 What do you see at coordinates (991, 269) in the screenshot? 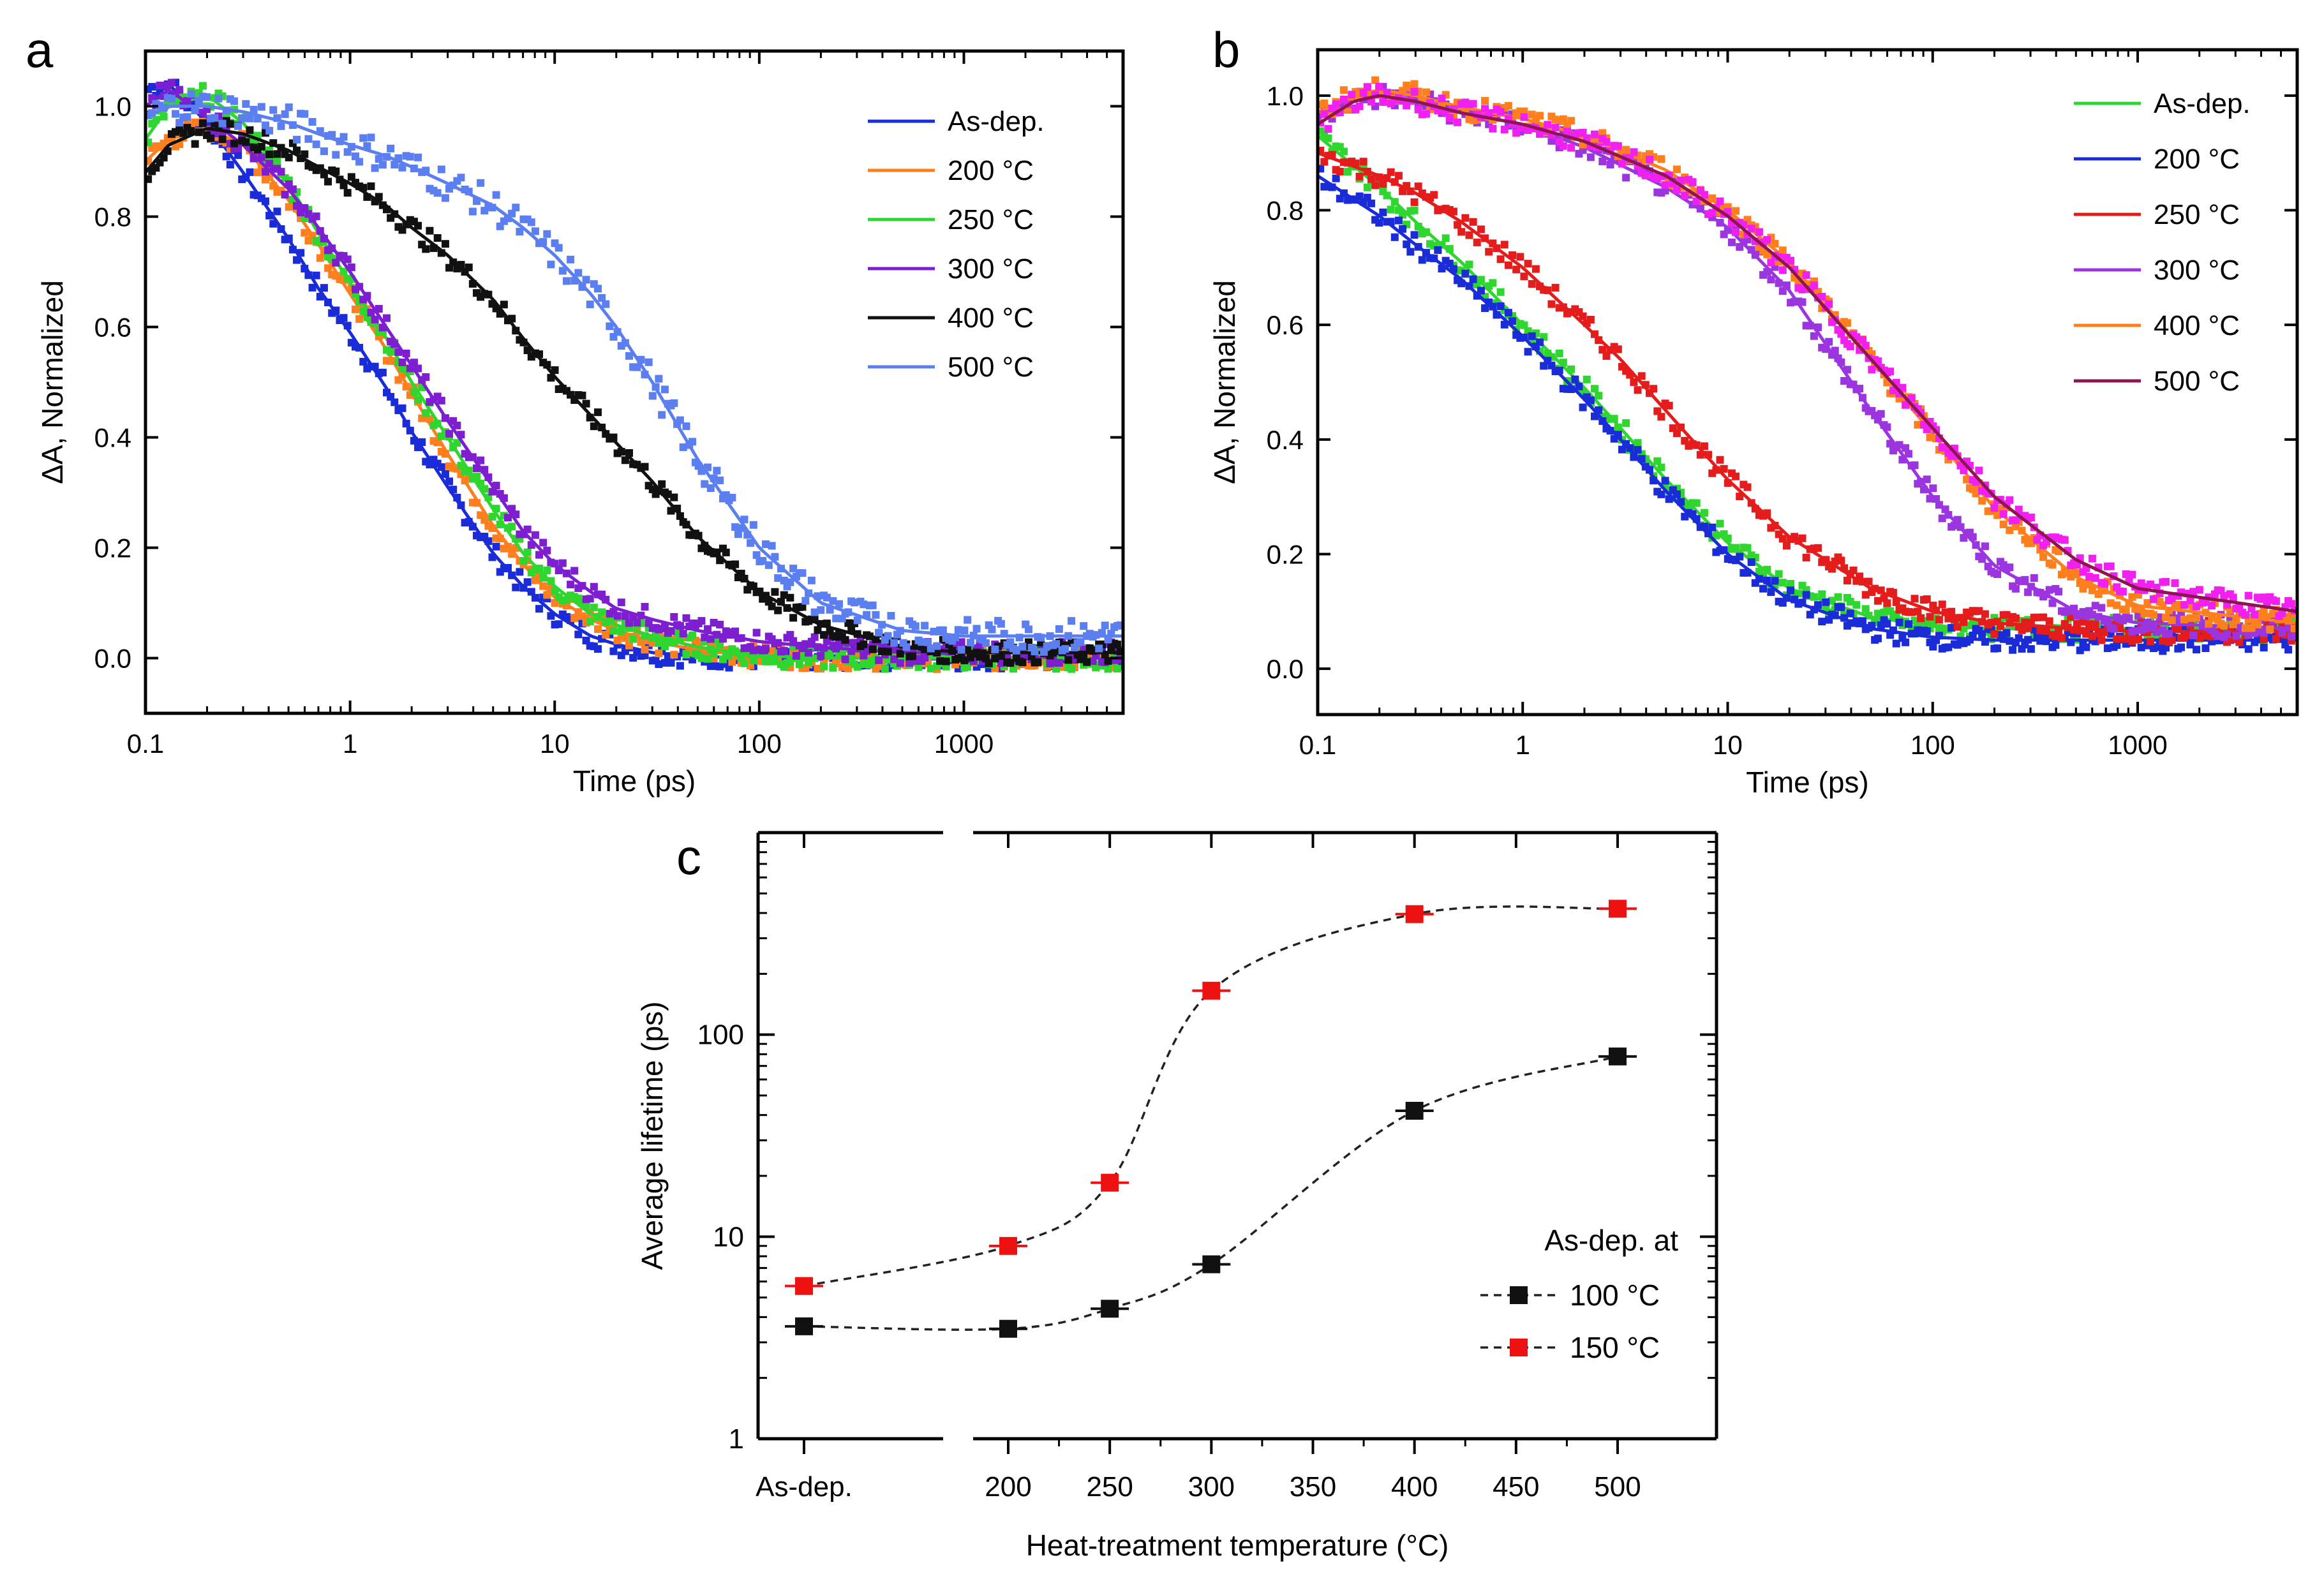
I see `legend-label: 300 °C` at bounding box center [991, 269].